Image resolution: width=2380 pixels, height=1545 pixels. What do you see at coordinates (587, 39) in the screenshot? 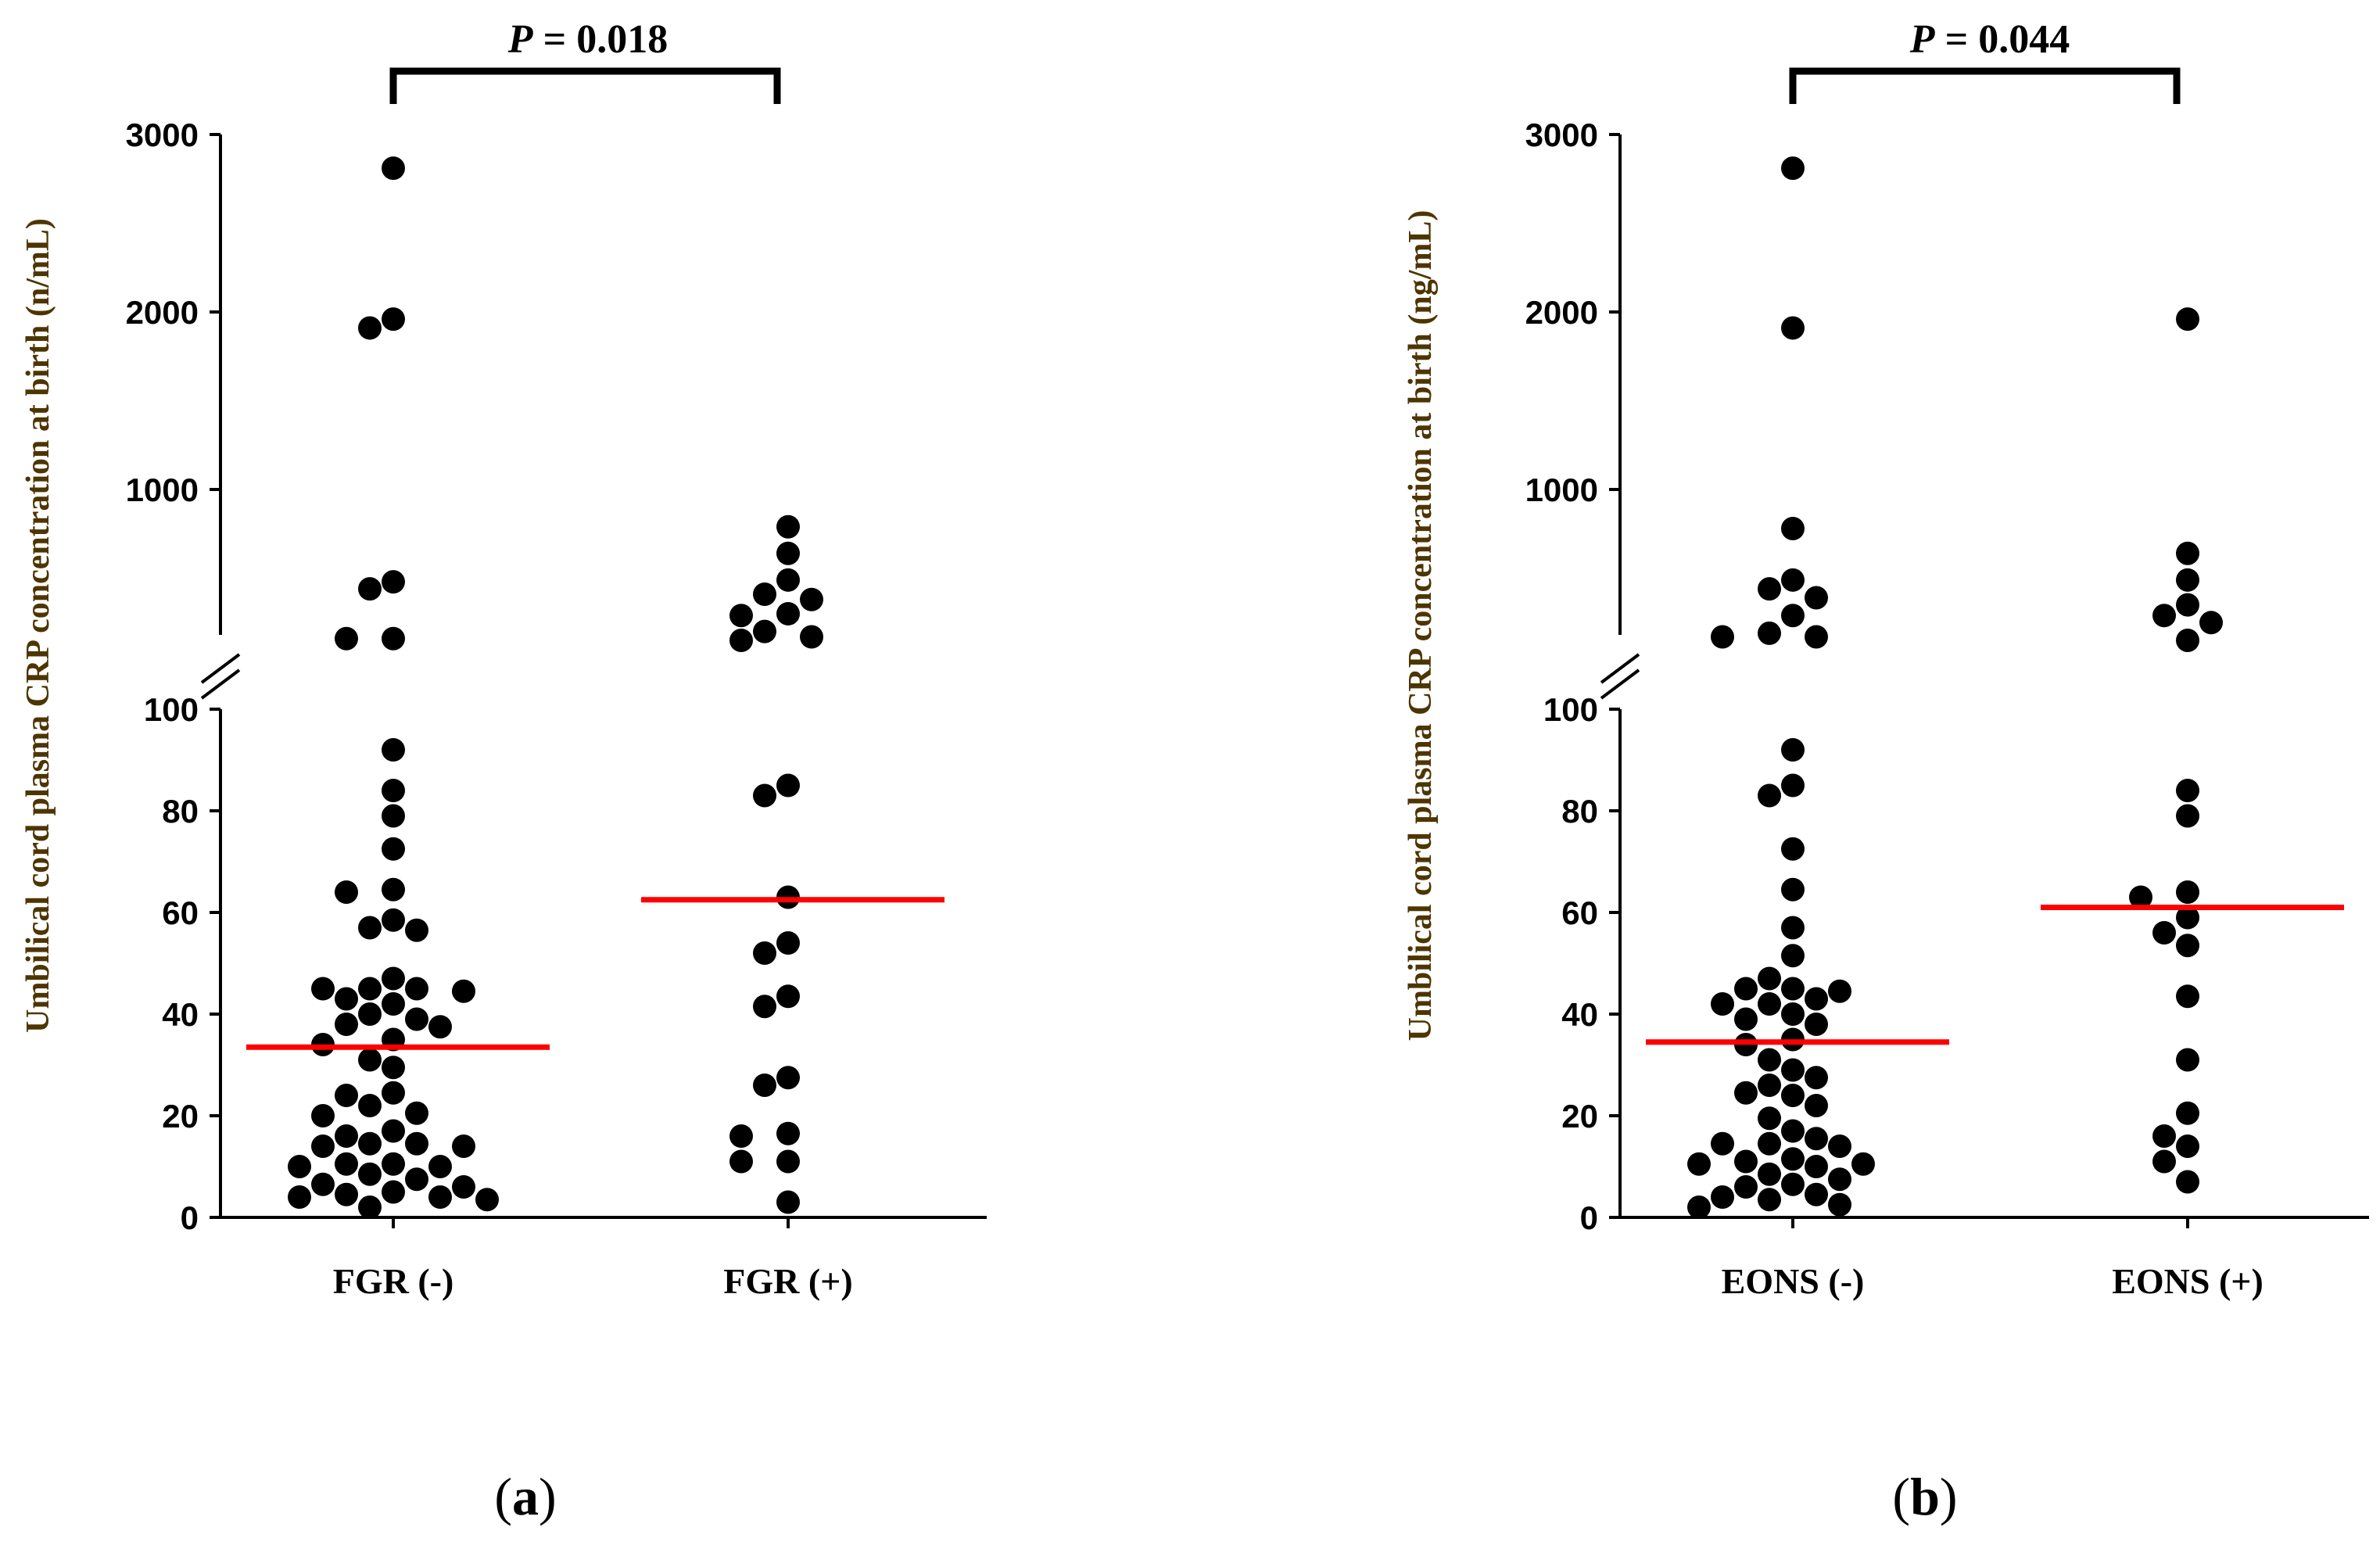
I see `p-value-label: P = 0.018` at bounding box center [587, 39].